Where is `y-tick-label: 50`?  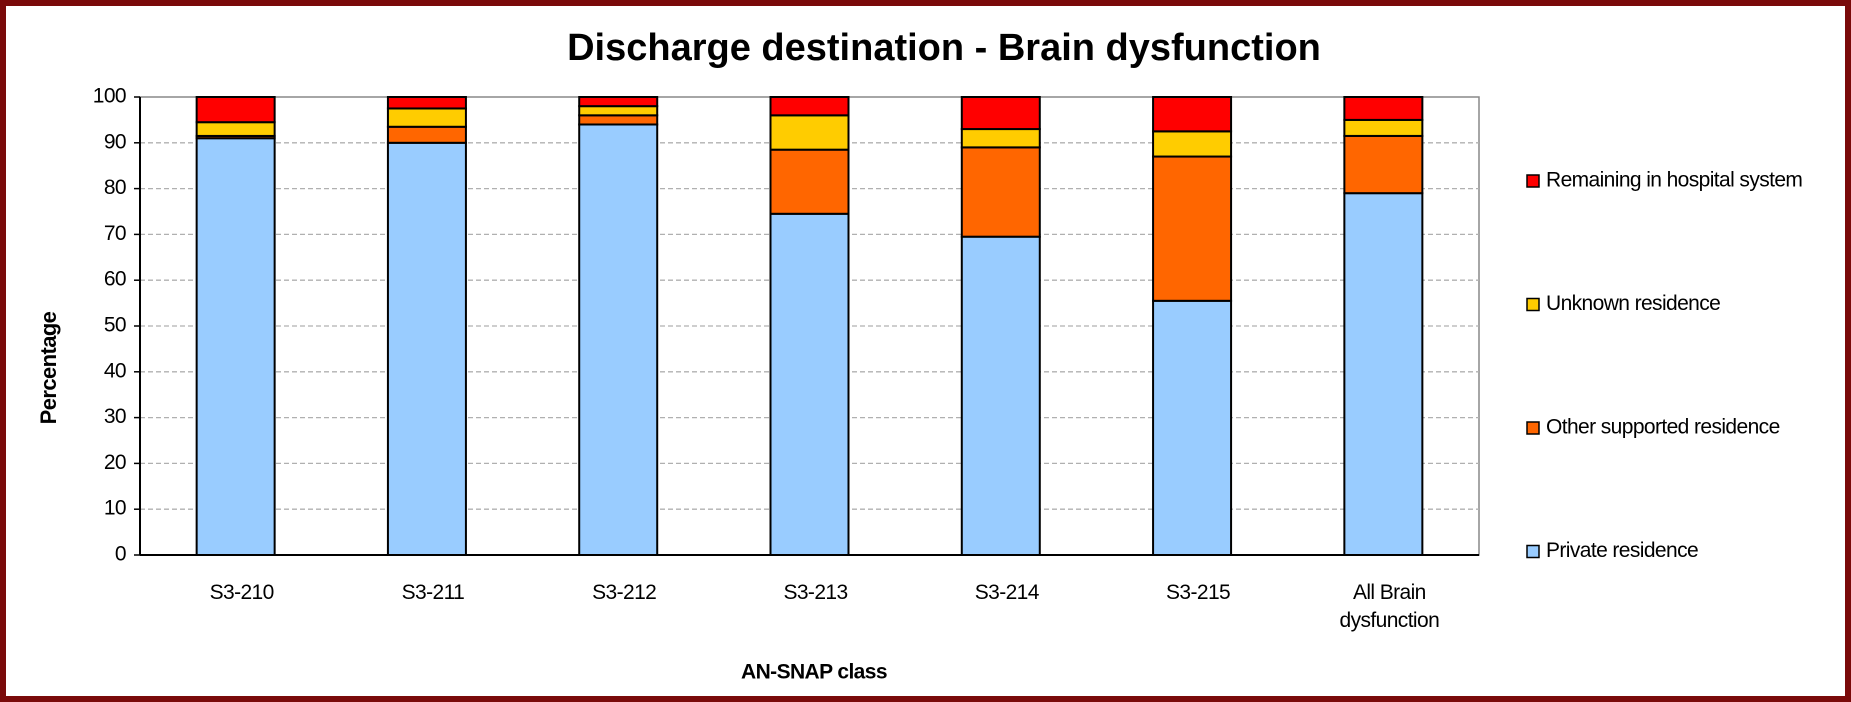 y-tick-label: 50 is located at coordinates (115, 325).